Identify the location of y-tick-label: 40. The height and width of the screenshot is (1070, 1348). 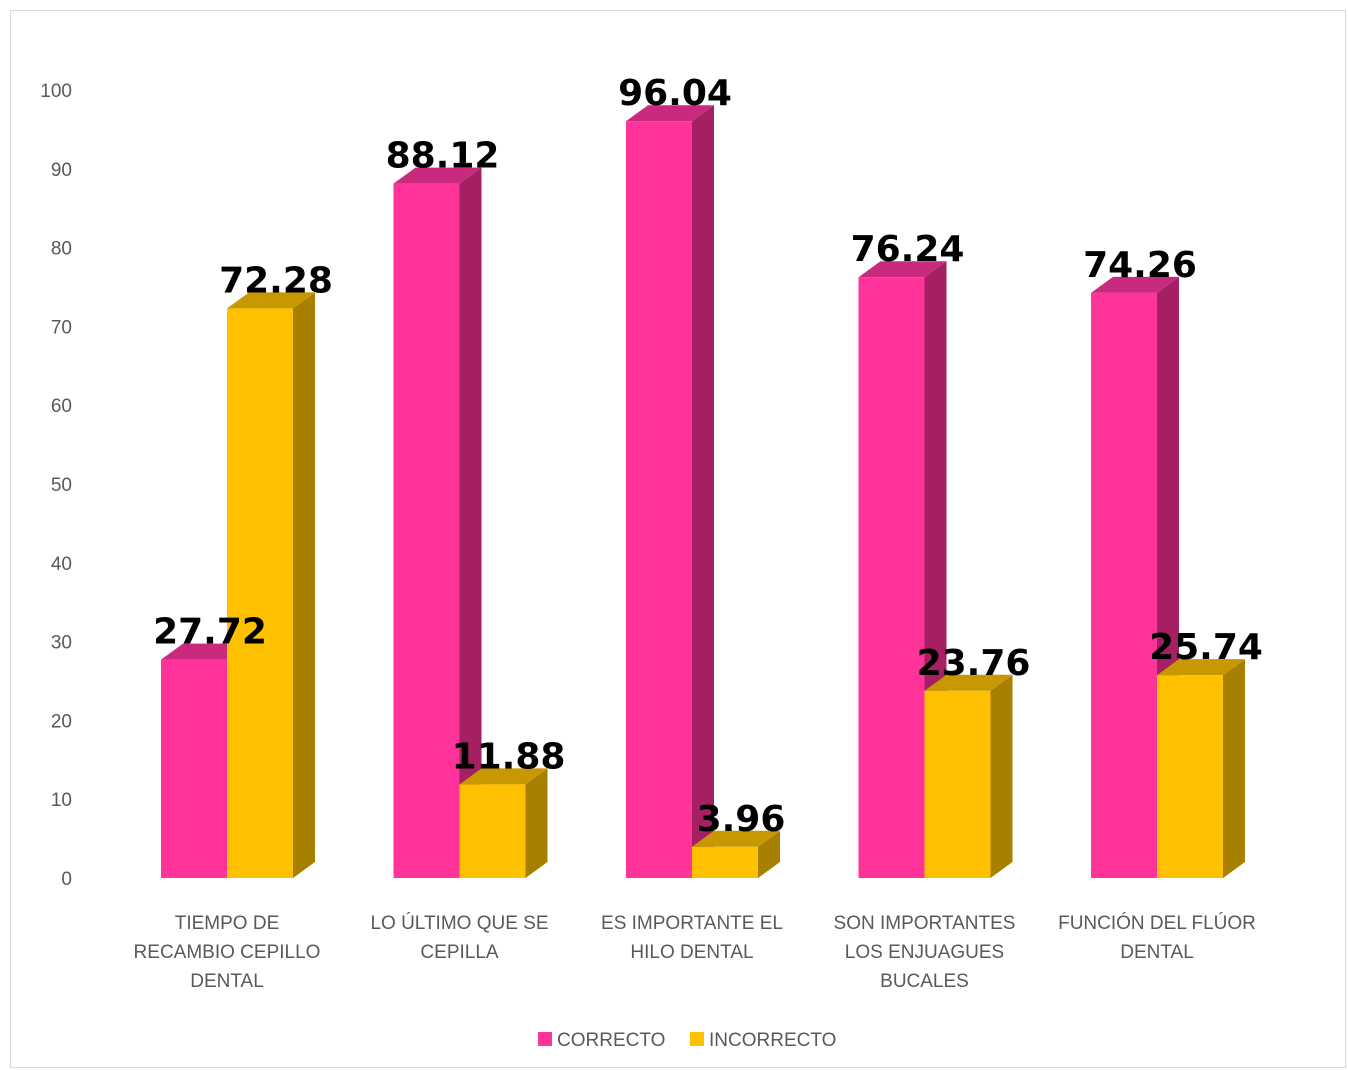
(61, 564).